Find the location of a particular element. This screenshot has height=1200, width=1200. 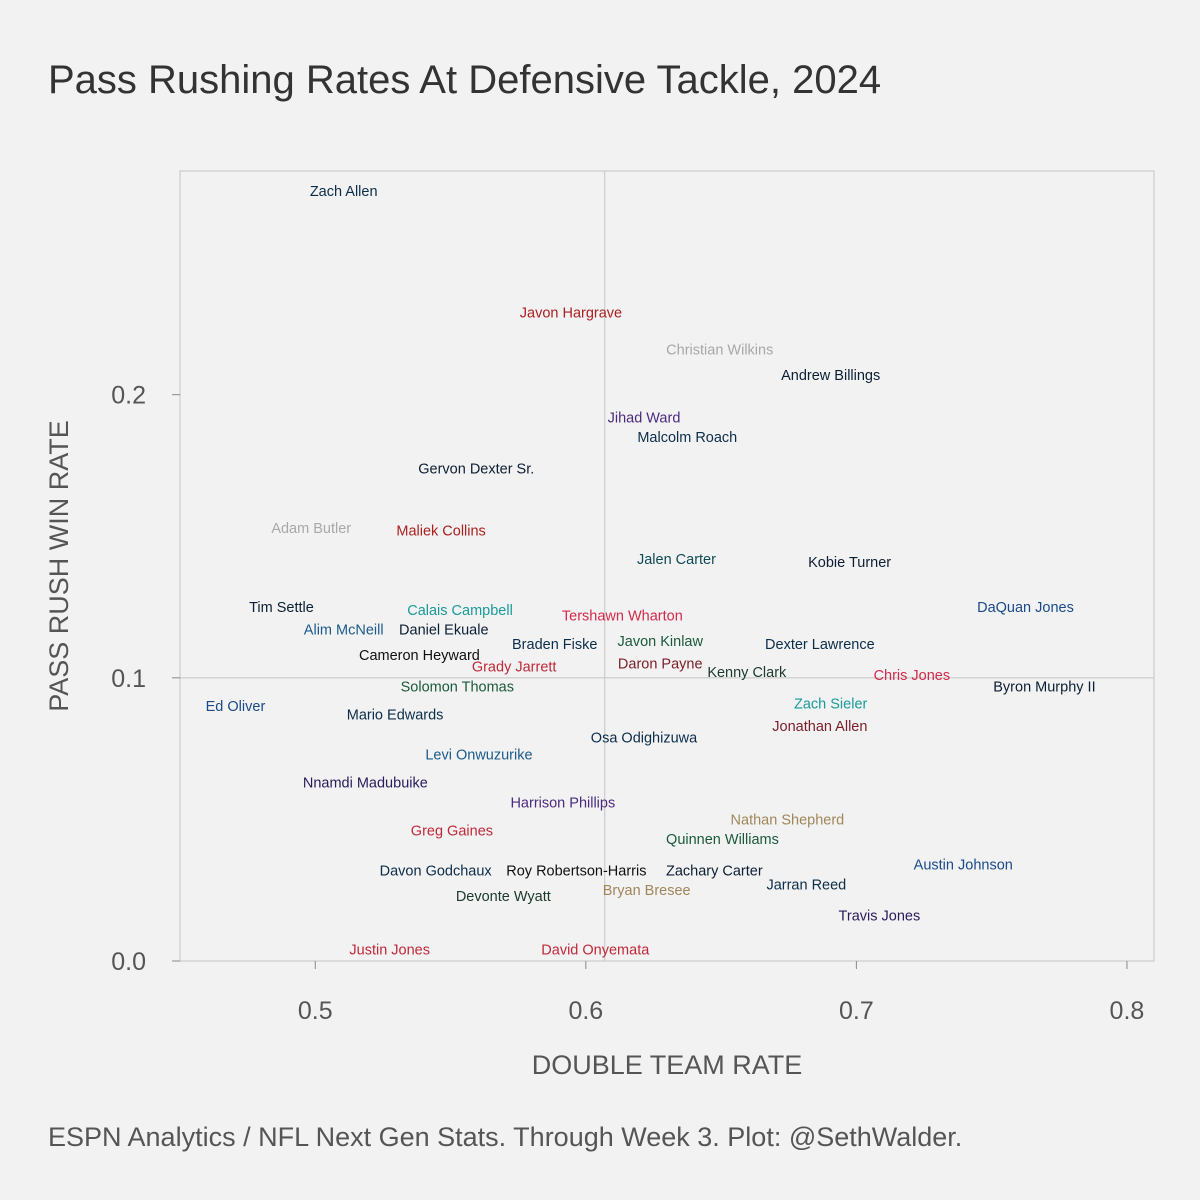

point-label: Osa Odighizuwa is located at coordinates (644, 738).